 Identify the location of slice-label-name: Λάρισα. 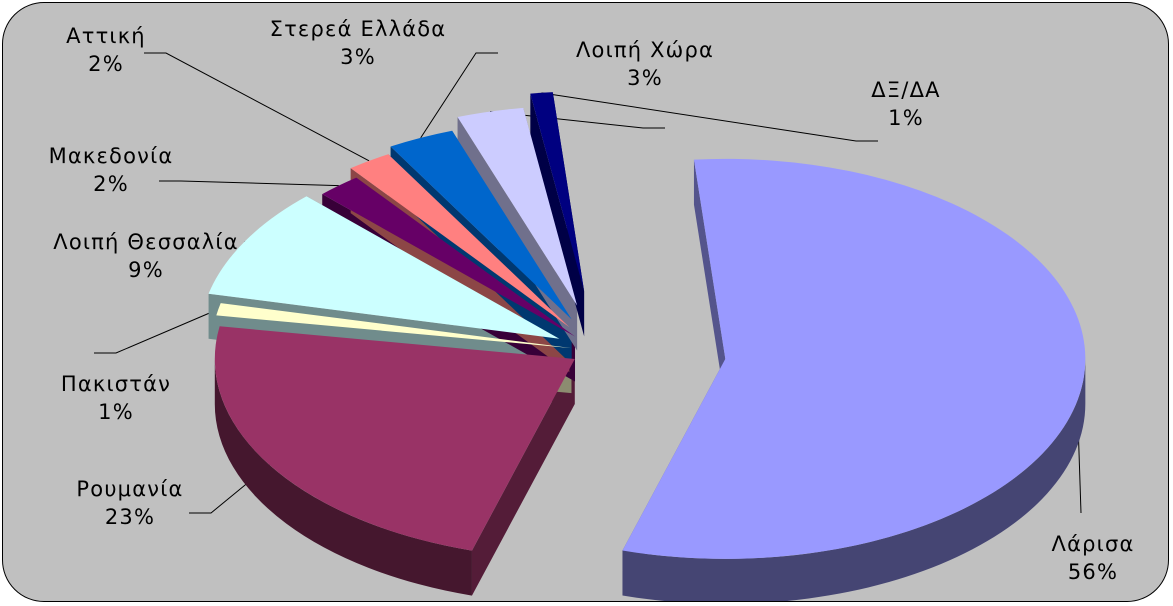
(1093, 544).